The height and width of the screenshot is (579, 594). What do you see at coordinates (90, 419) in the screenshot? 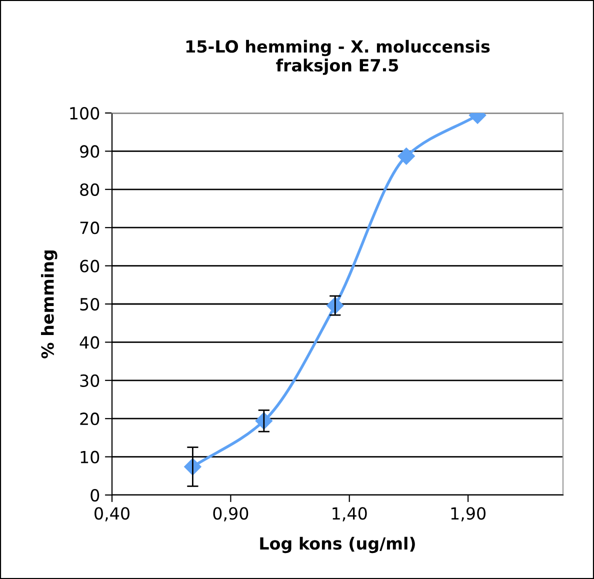
I see `y-tick-label: 20` at bounding box center [90, 419].